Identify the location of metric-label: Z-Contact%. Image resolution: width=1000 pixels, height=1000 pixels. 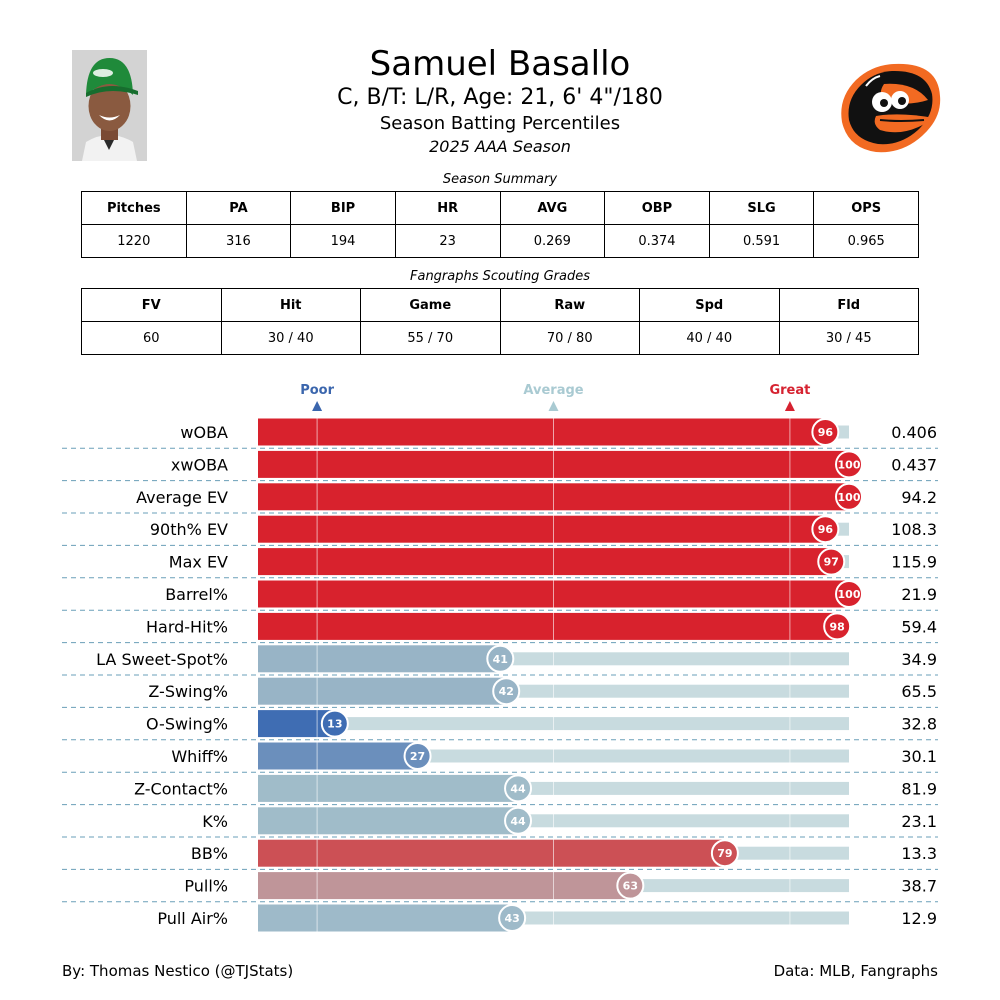
(181, 788).